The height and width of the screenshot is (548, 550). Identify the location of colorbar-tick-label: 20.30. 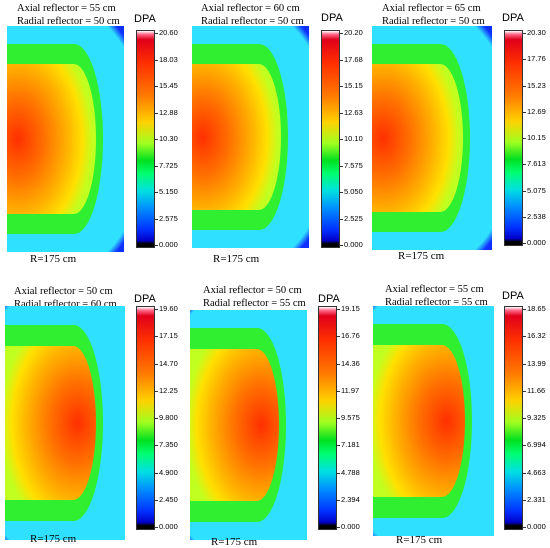
(536, 32).